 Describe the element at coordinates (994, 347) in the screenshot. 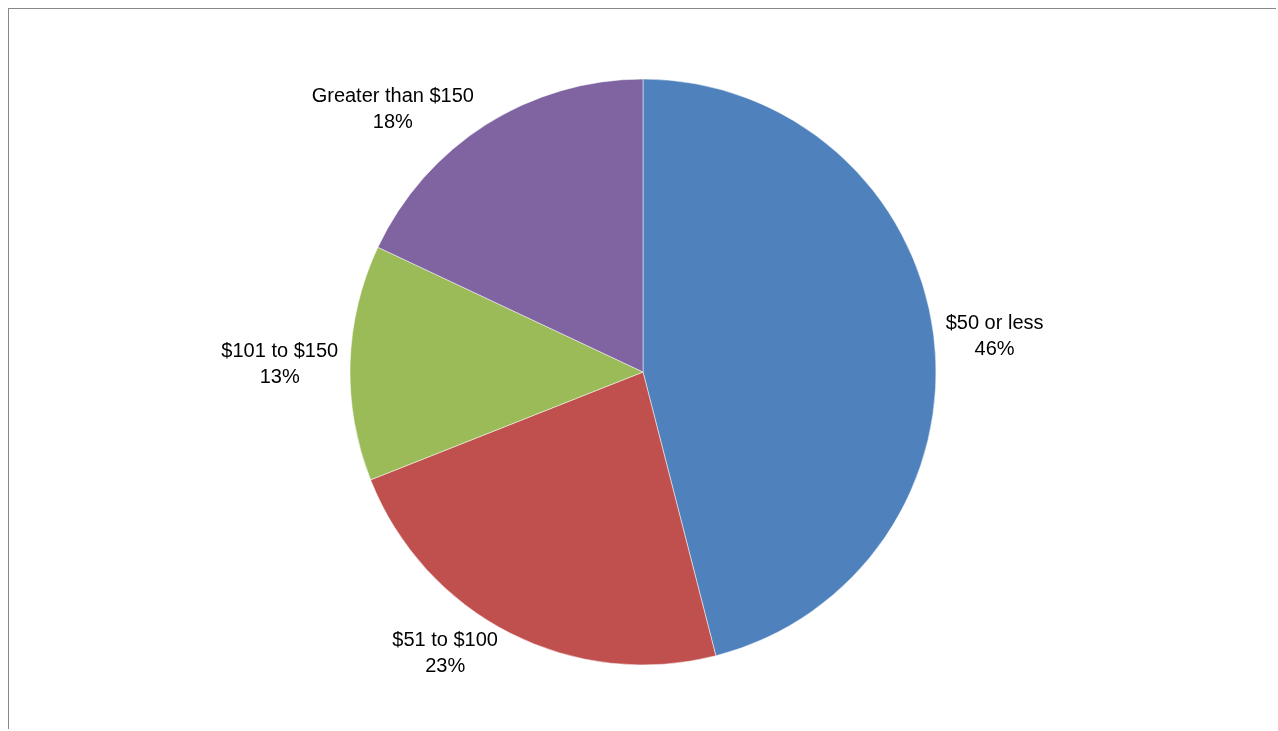

I see `data-label: 46%` at that location.